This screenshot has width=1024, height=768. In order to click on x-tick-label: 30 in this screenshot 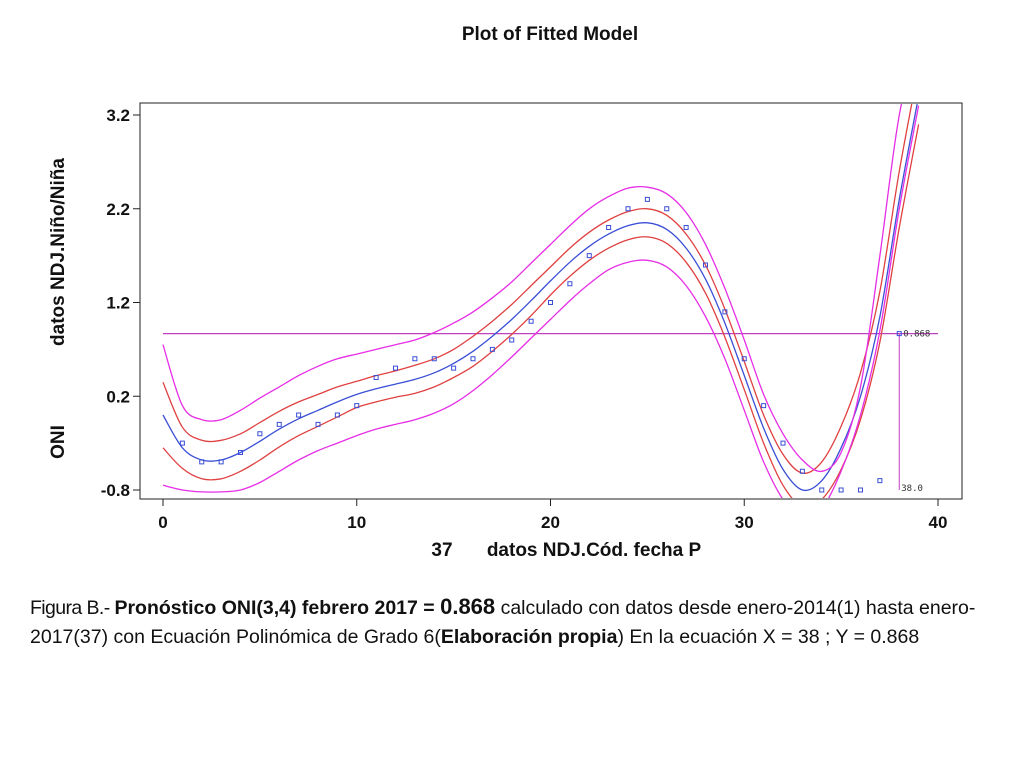, I will do `click(744, 522)`.